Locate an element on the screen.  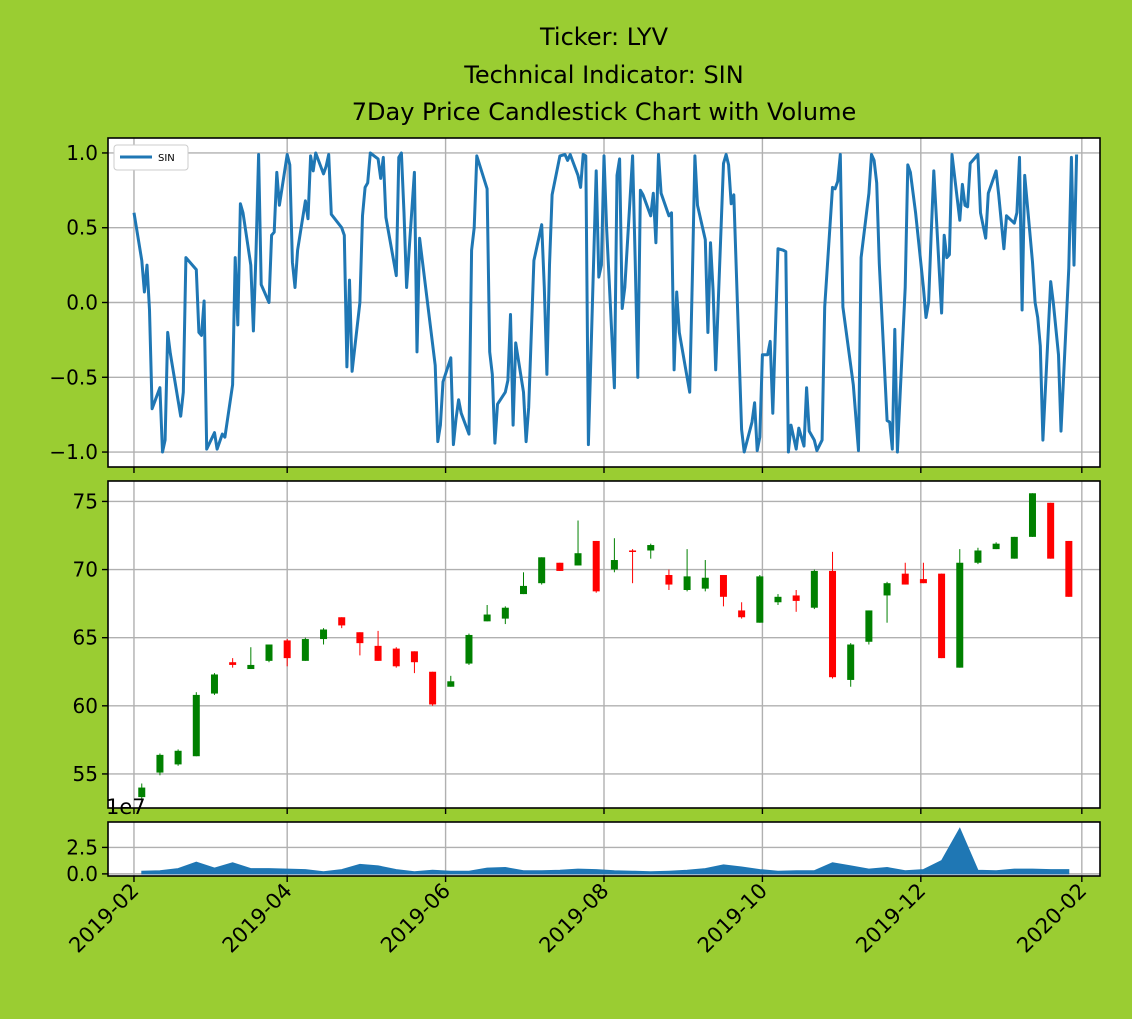
title-line-2: Technical Indicator: SIN is located at coordinates (603, 75).